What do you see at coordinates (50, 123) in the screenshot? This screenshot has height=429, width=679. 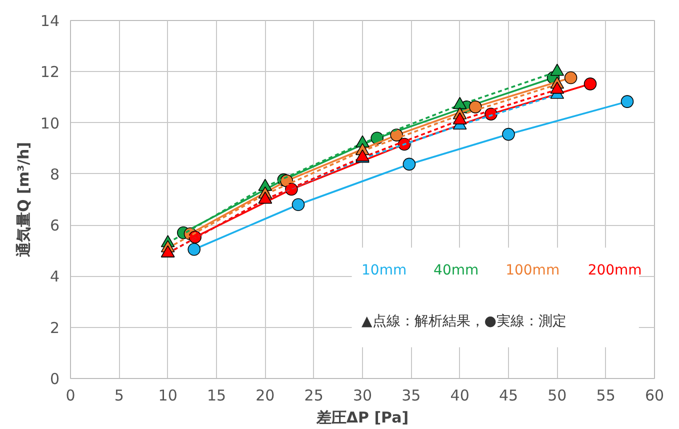 I see `y-tick-label: 10` at bounding box center [50, 123].